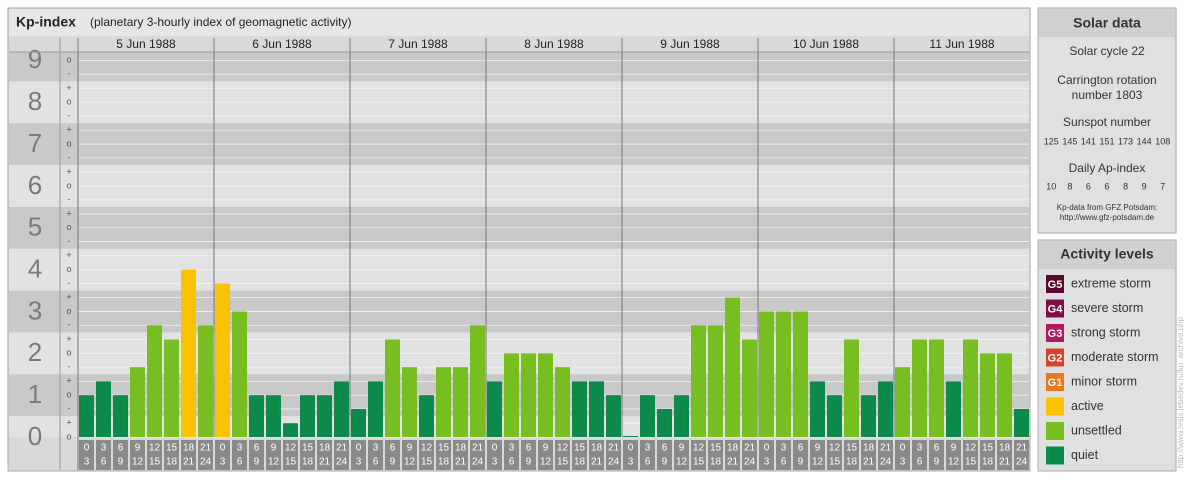 The image size is (1184, 480). I want to click on legend-swatch, so click(1055, 431).